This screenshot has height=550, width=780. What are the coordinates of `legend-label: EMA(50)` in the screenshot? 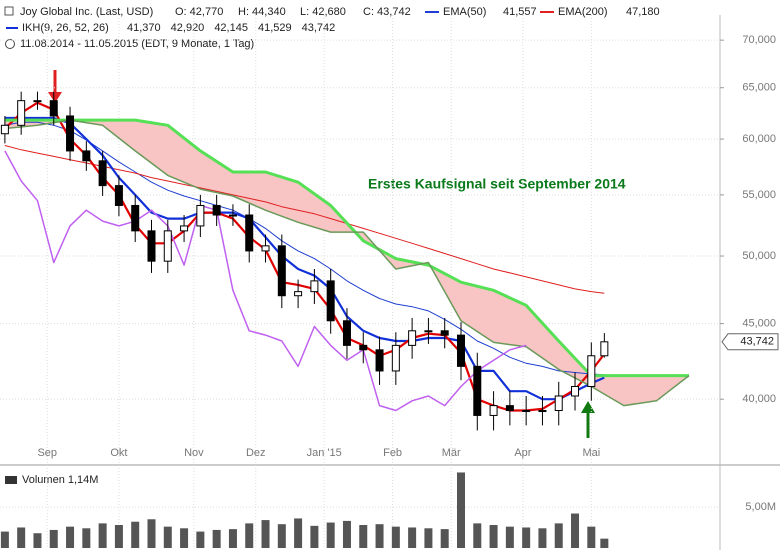 It's located at (464, 12).